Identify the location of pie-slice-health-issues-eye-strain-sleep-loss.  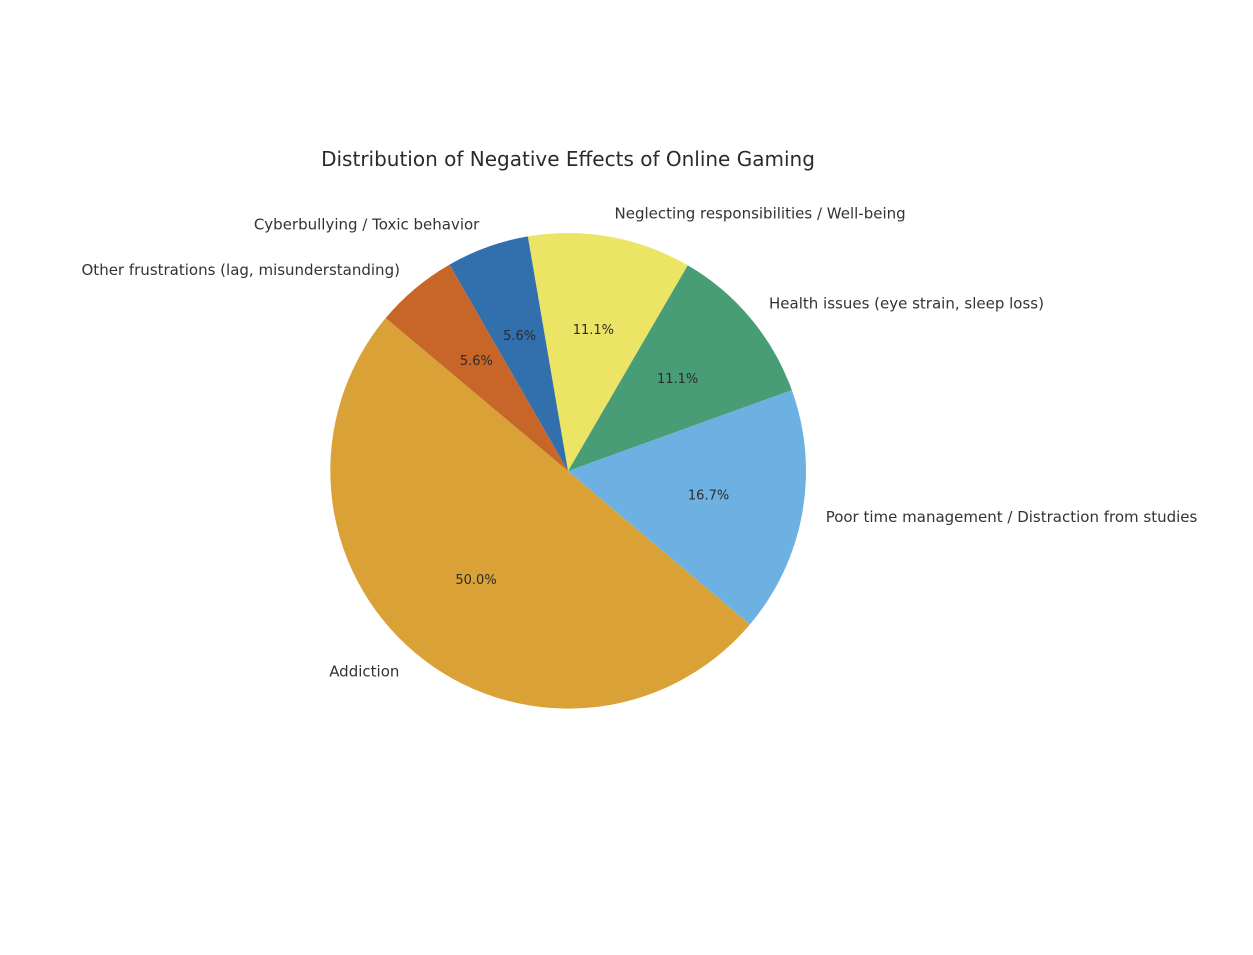
(680, 368).